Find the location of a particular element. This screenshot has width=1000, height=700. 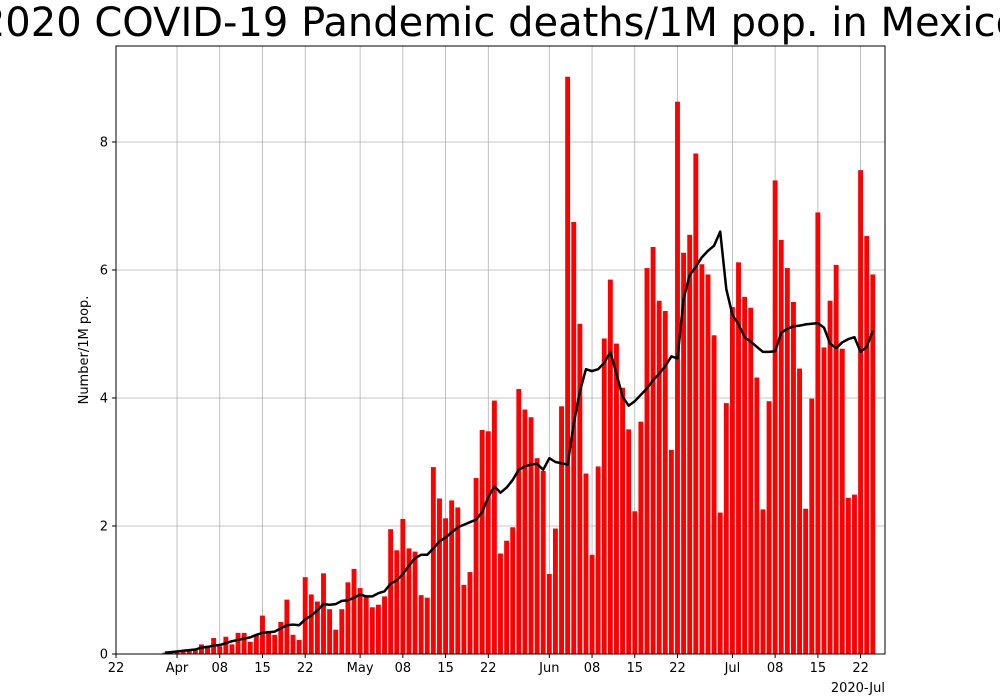

y-tick-label: 4 is located at coordinates (104, 399).